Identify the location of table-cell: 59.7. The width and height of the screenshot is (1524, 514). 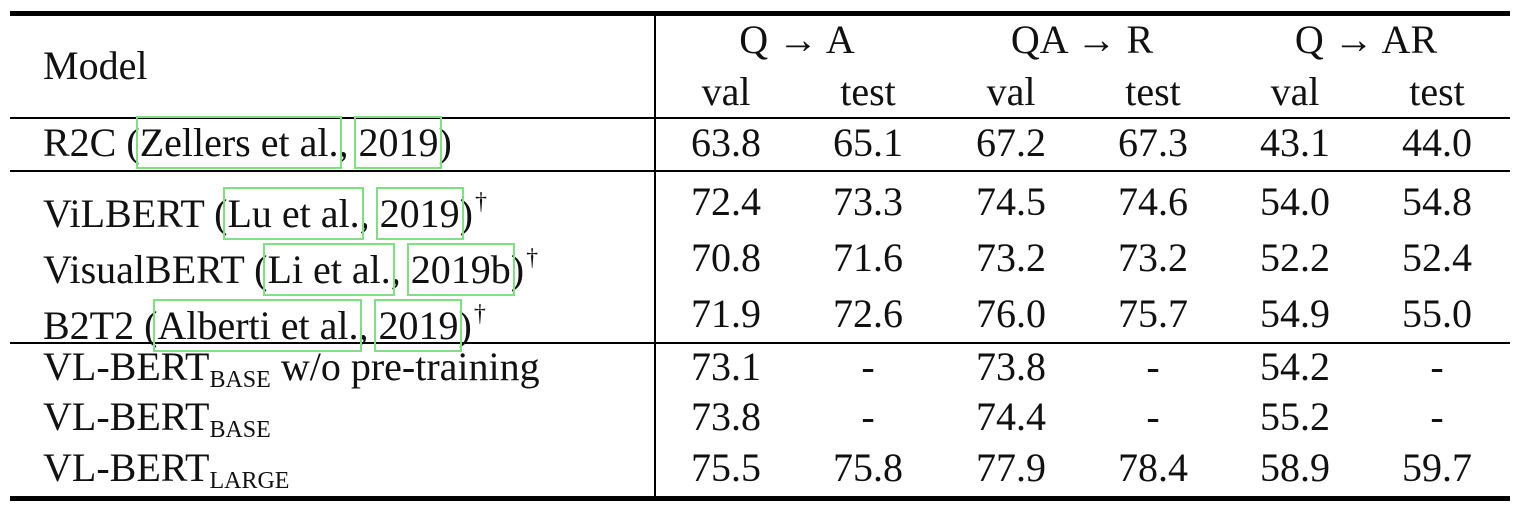
(1437, 467).